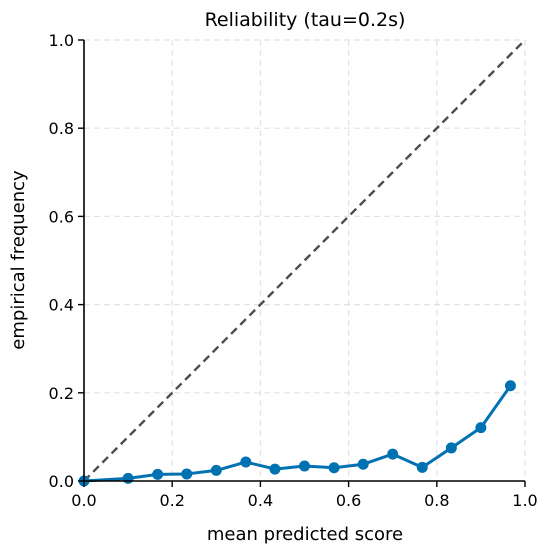 Image resolution: width=550 pixels, height=551 pixels. Describe the element at coordinates (171, 500) in the screenshot. I see `x-tick-label: 0.2` at that location.